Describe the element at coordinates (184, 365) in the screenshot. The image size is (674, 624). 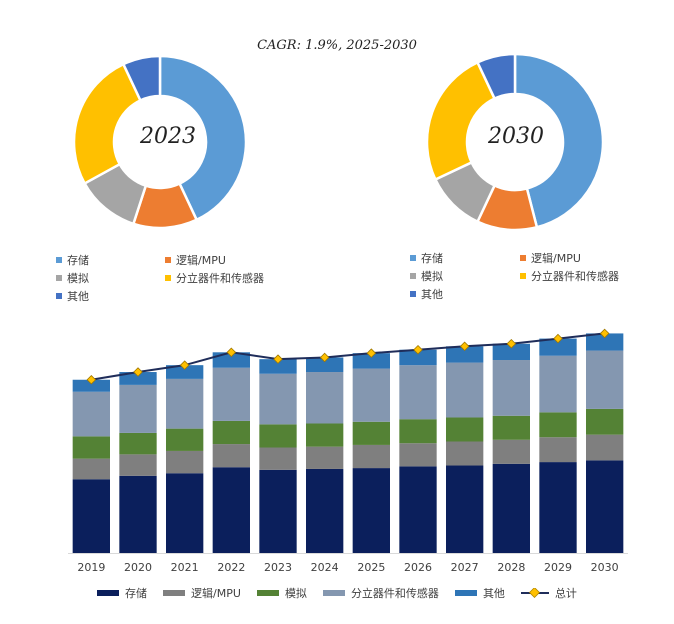
I see `total-marker-2021` at that location.